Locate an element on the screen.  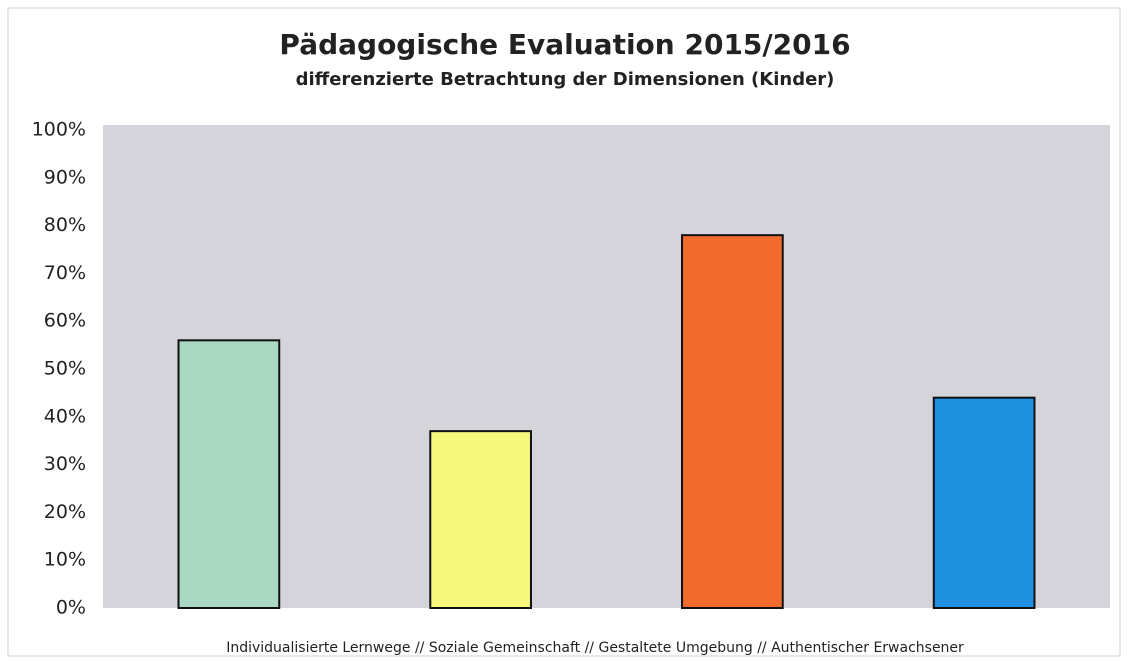
y-tick-label: 30% is located at coordinates (65, 464).